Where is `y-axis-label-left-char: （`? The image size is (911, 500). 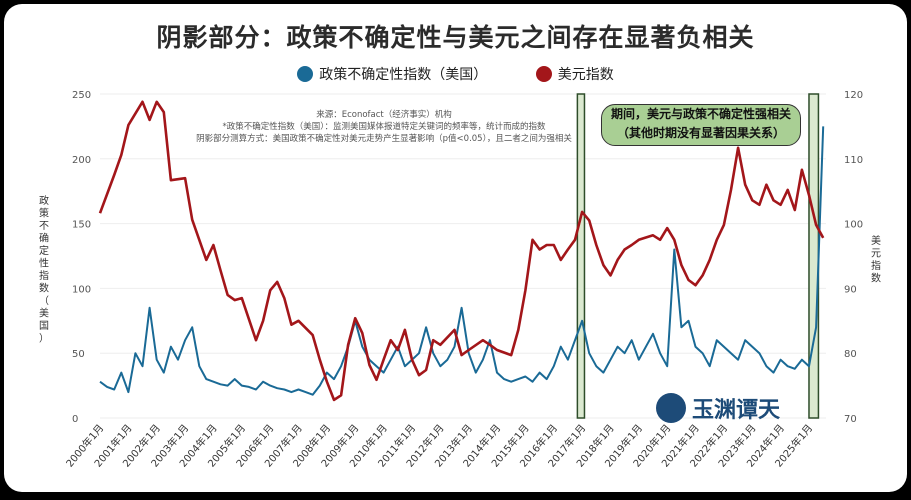
y-axis-label-left-char: （ is located at coordinates (44, 301).